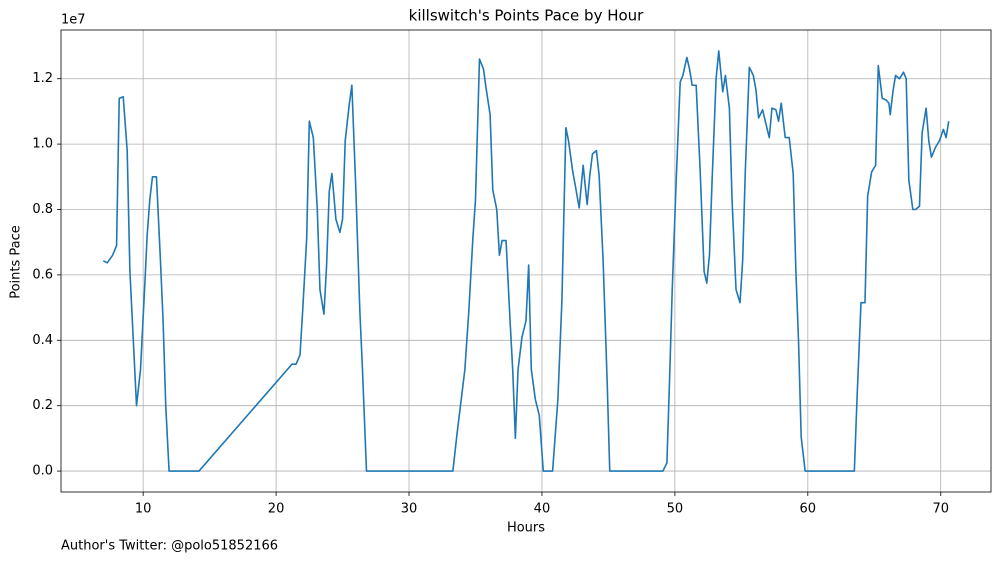 The height and width of the screenshot is (562, 1001). Describe the element at coordinates (42, 144) in the screenshot. I see `y-tick-label: 1.0` at that location.